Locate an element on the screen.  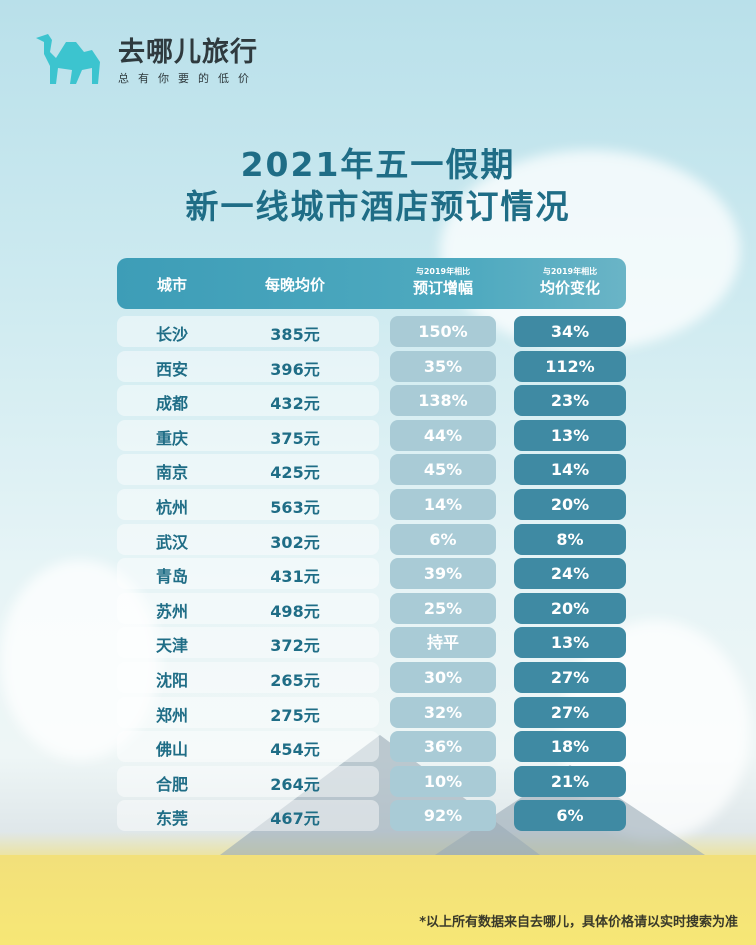
booking-growth: 138% is located at coordinates (443, 401).